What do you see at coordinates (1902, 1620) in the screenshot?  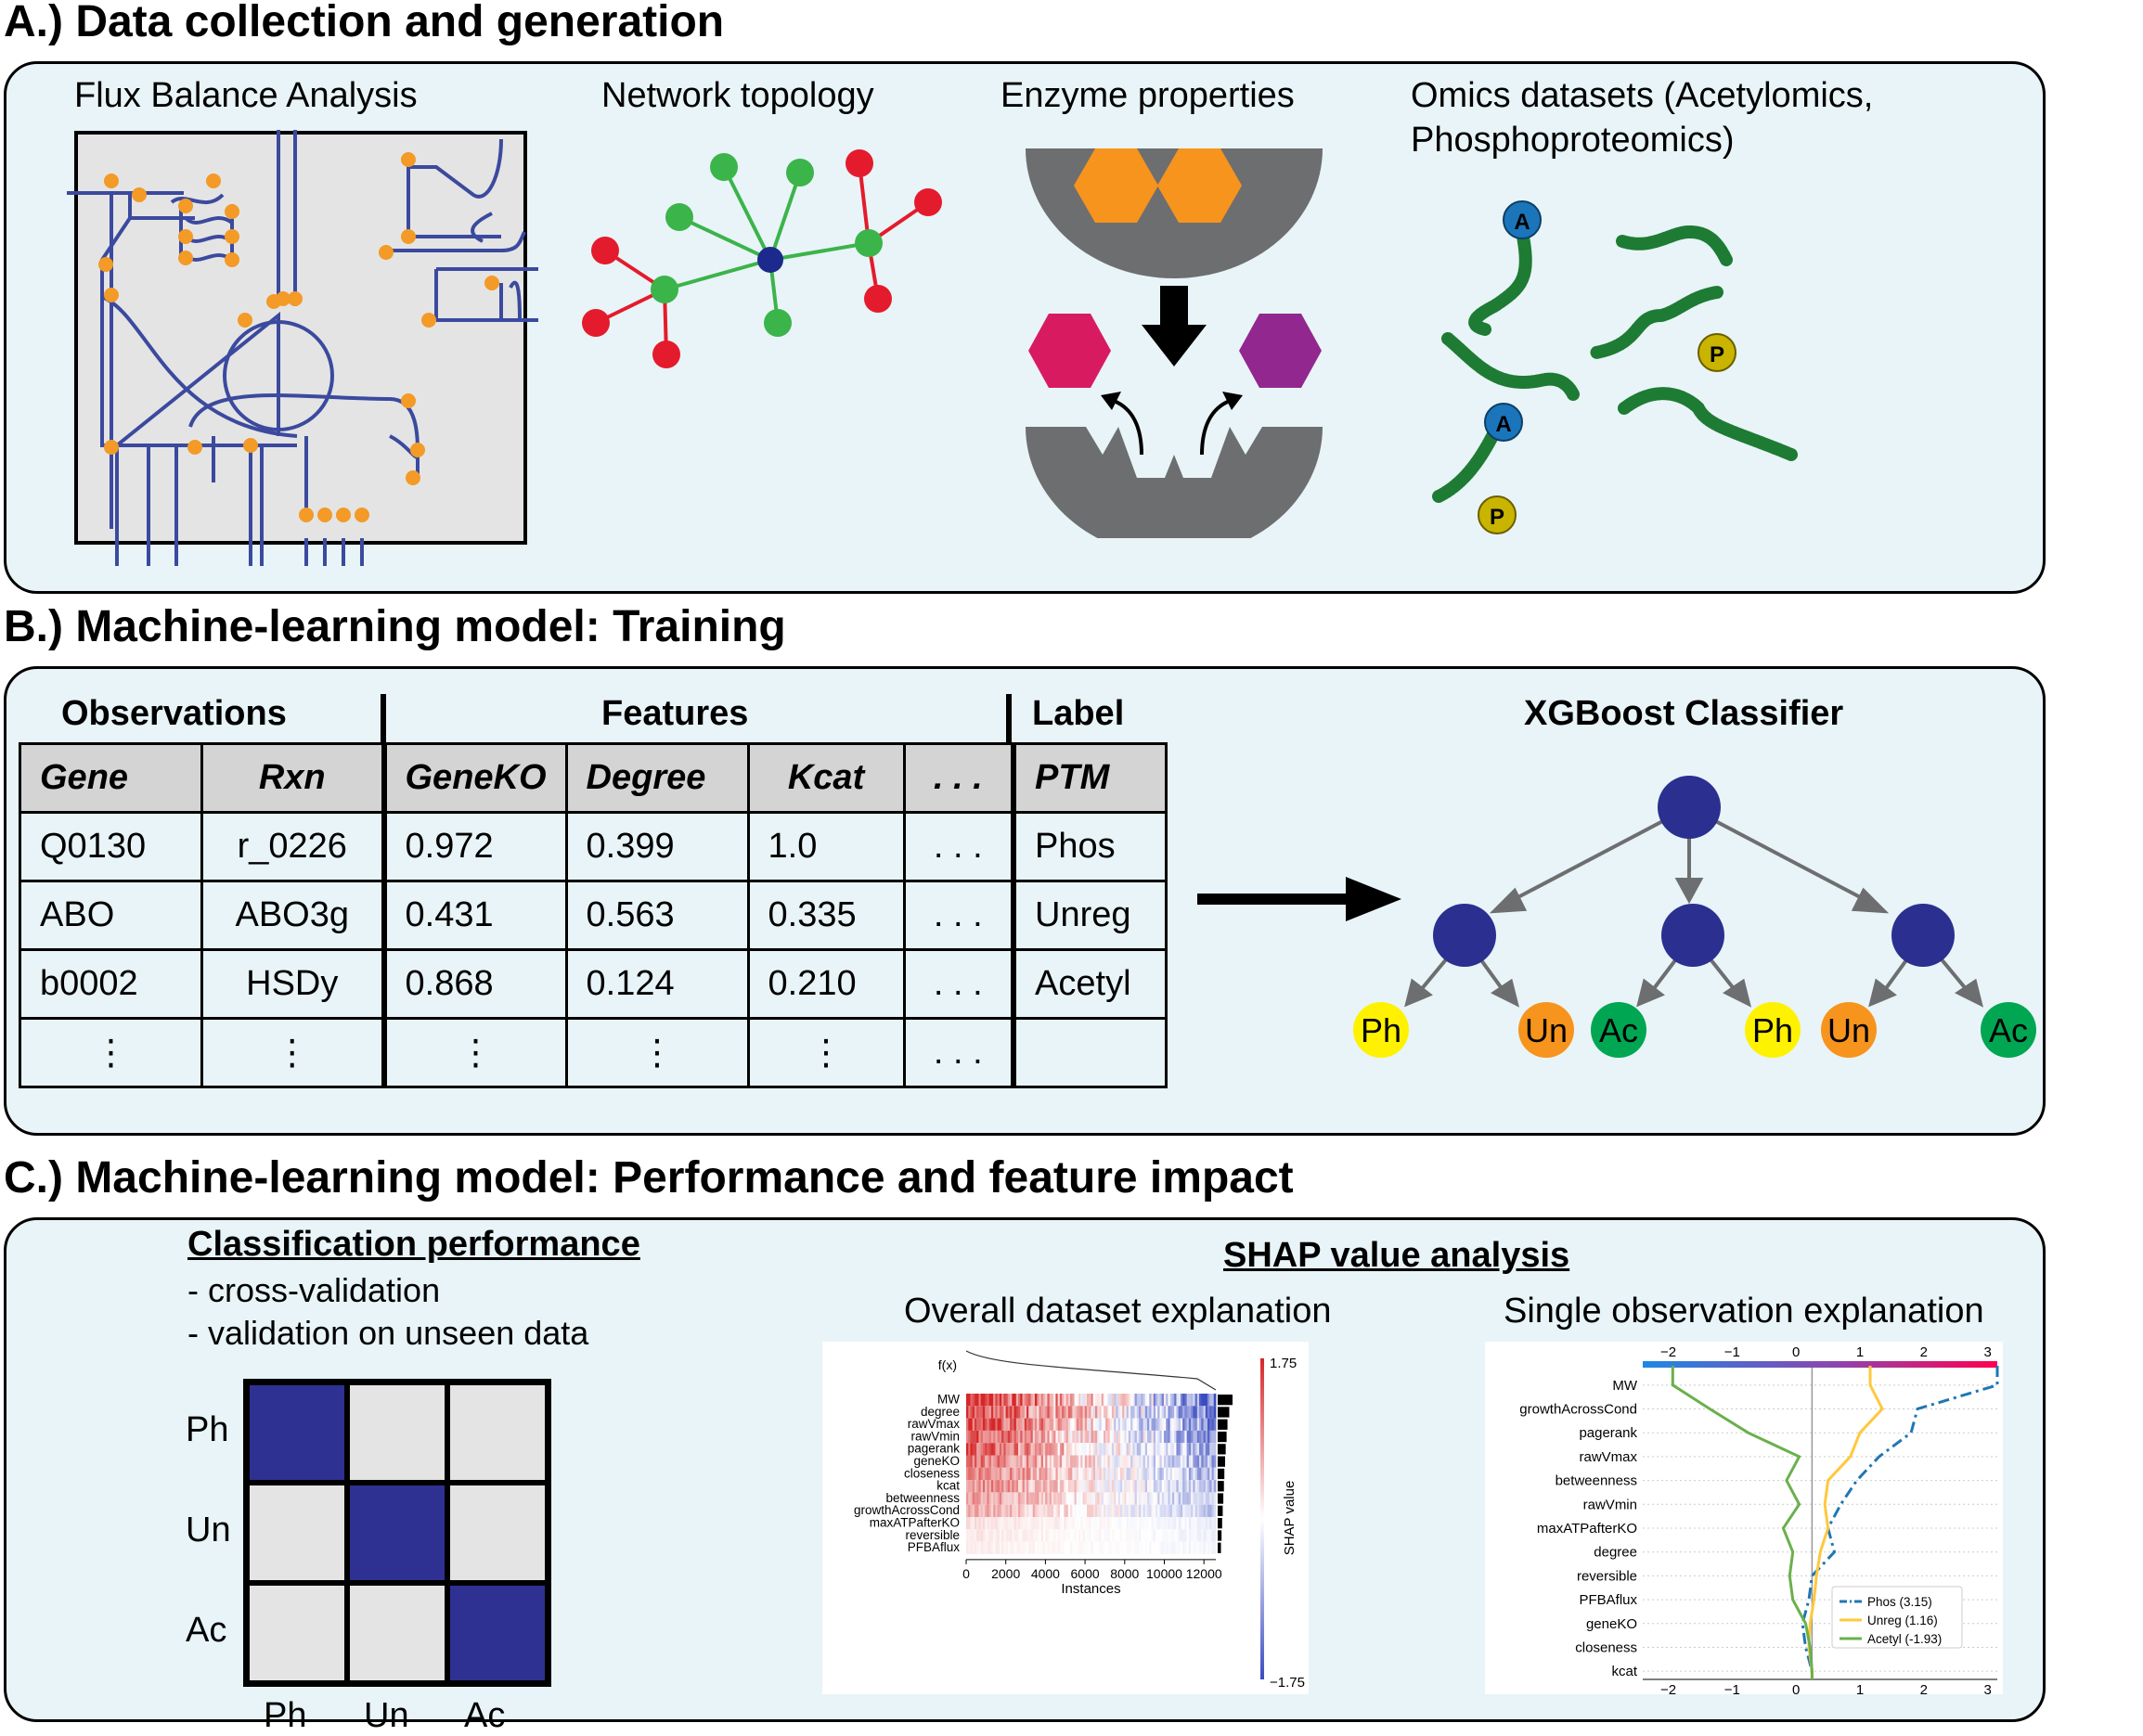 I see `legend-entry: Unreg (1.16)` at bounding box center [1902, 1620].